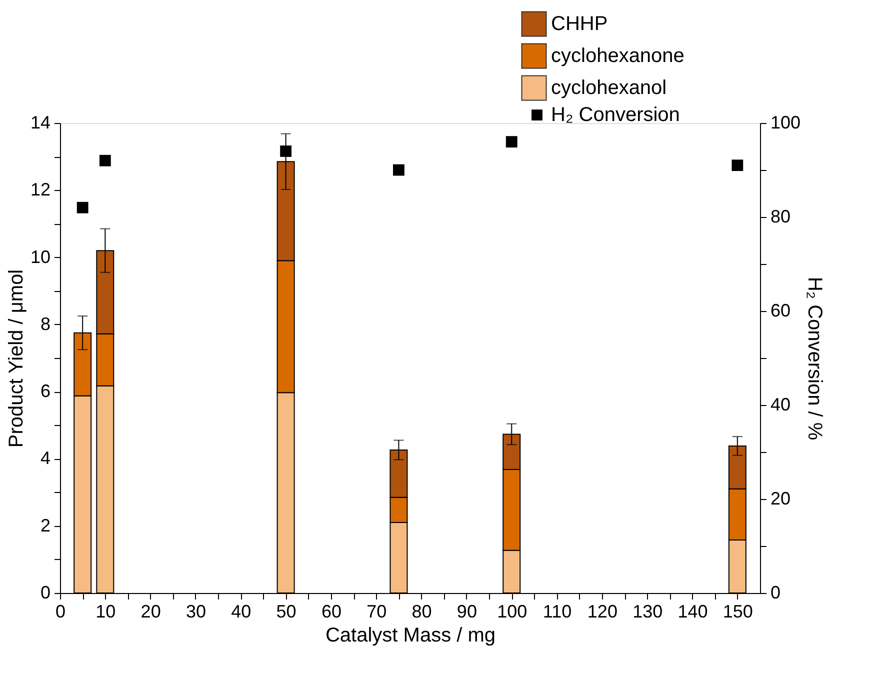 Image resolution: width=890 pixels, height=678 pixels. I want to click on legend-label: cyclohexanol, so click(609, 88).